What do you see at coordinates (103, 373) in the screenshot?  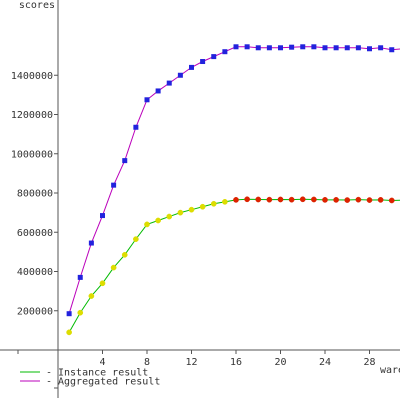 I see `legend-label: Instance result` at bounding box center [103, 373].